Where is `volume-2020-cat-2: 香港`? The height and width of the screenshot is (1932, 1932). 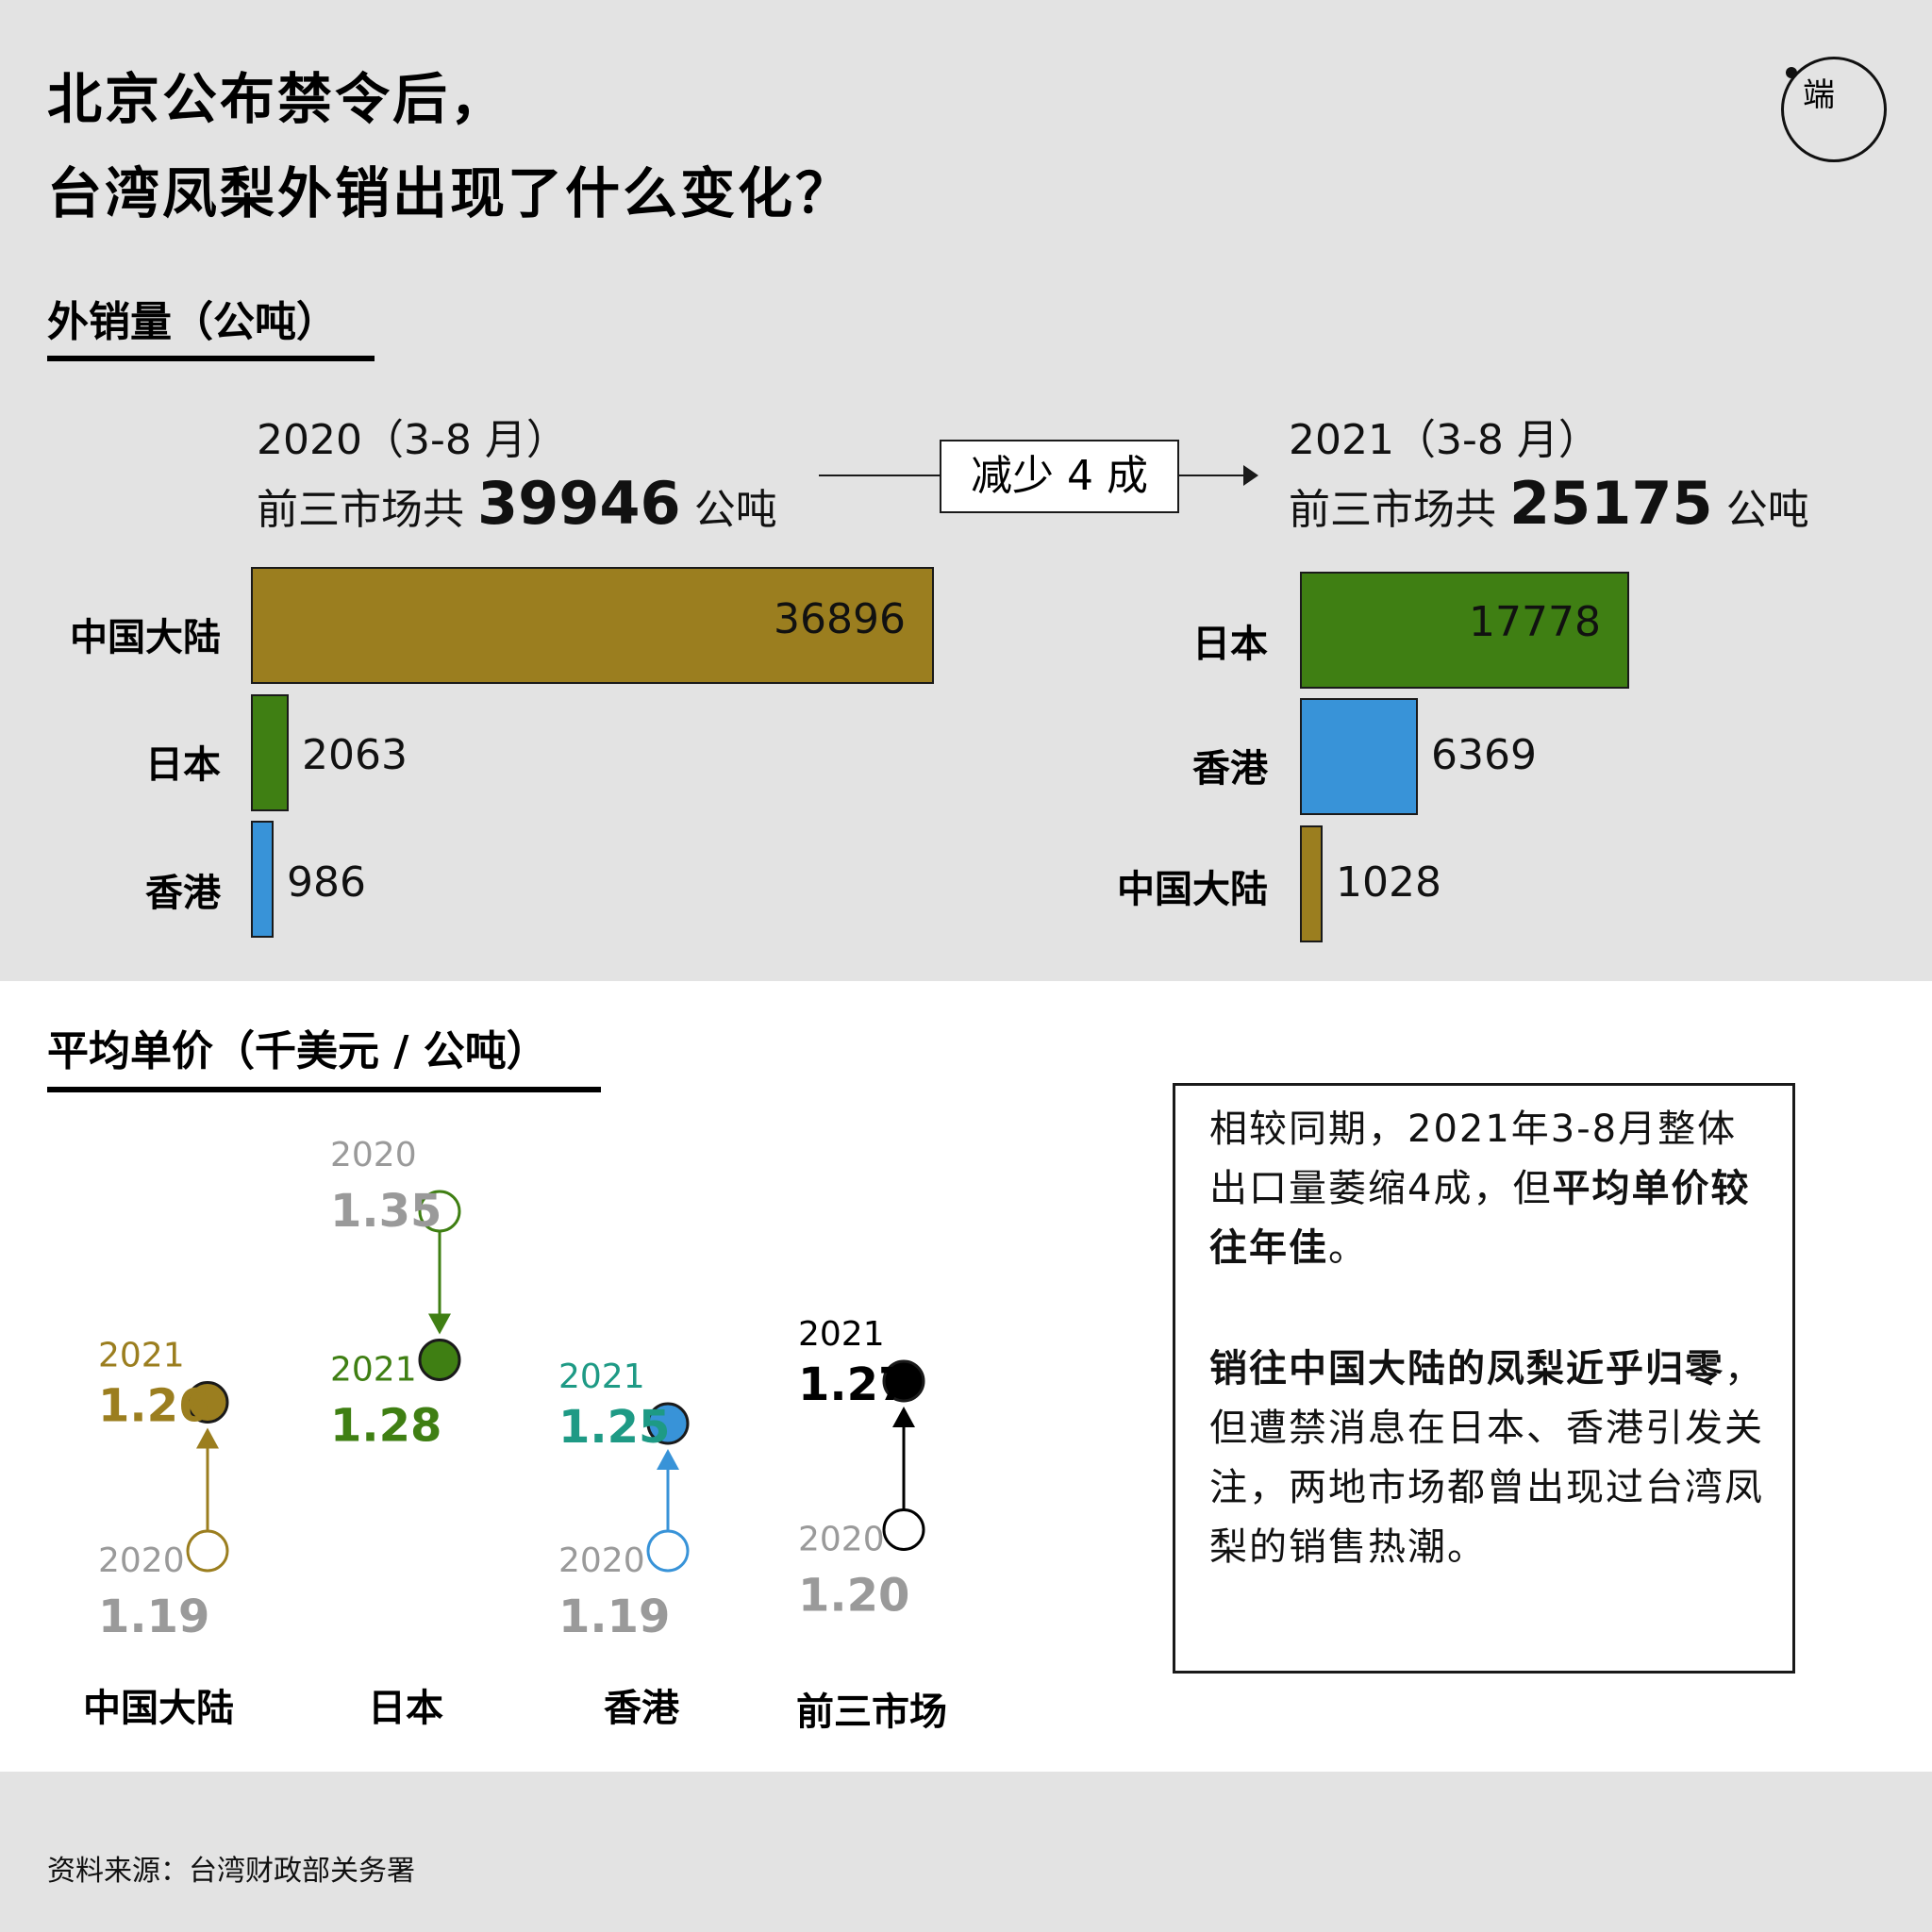
volume-2020-cat-2: 香港 is located at coordinates (183, 893).